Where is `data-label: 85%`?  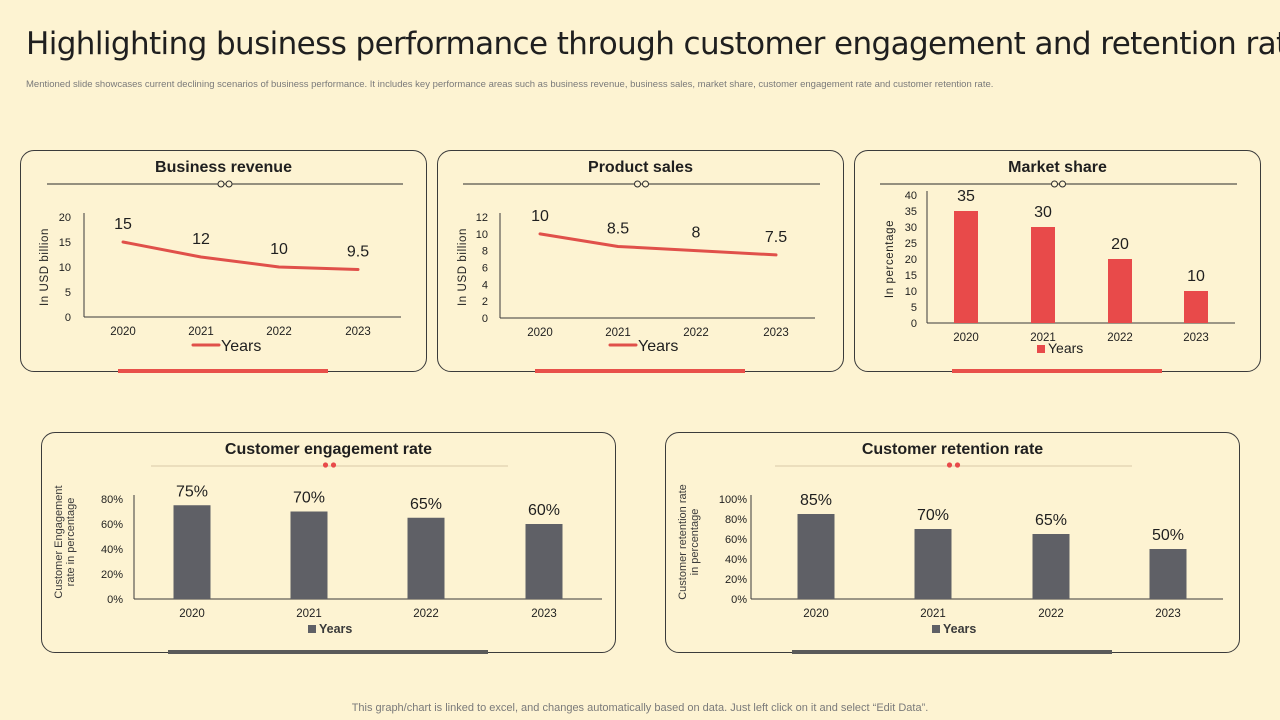
data-label: 85% is located at coordinates (816, 500).